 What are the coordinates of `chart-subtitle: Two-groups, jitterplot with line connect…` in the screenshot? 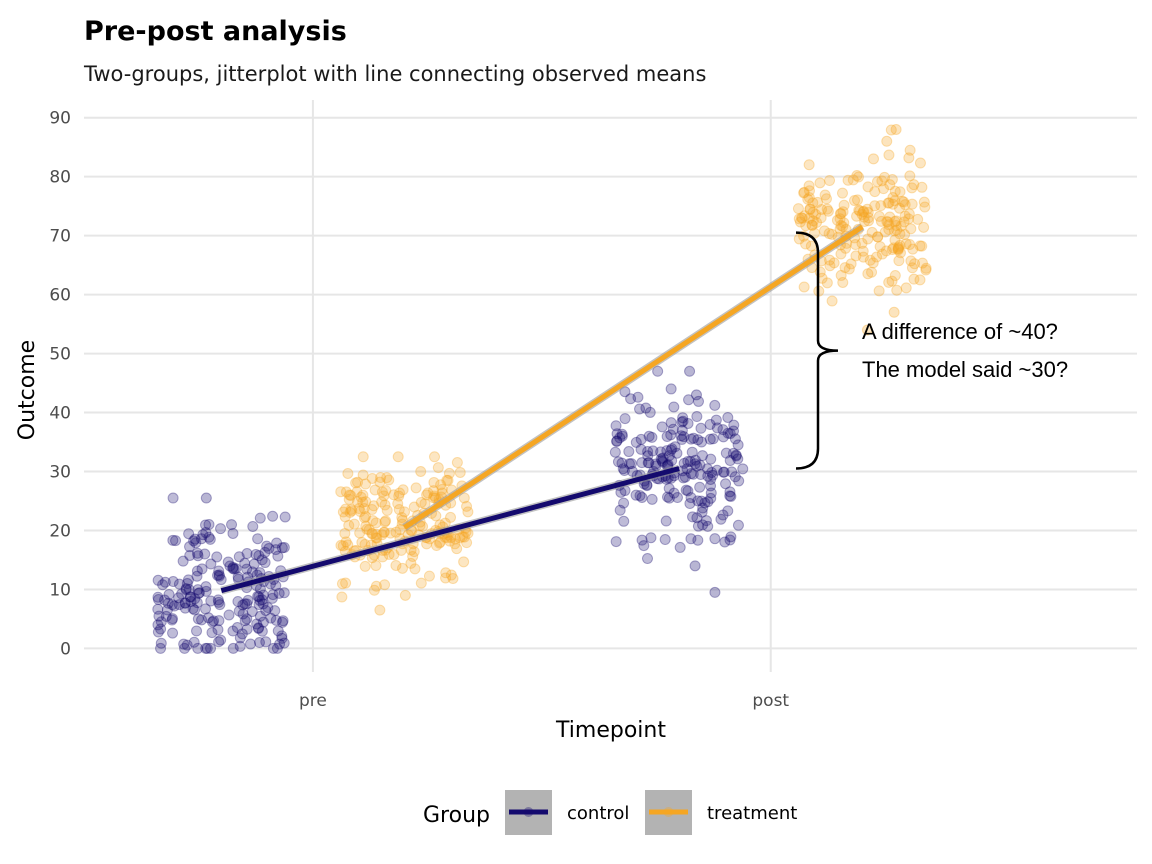 It's located at (394, 74).